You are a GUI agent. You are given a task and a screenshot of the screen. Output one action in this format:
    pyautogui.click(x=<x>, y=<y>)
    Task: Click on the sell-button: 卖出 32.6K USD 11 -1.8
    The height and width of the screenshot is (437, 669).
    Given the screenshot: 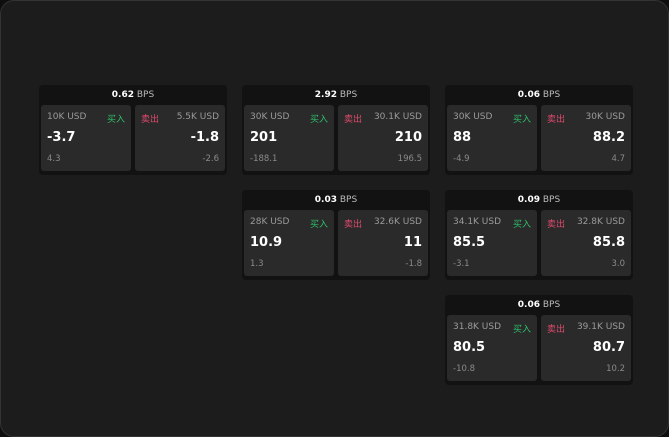 What is the action you would take?
    pyautogui.click(x=383, y=243)
    